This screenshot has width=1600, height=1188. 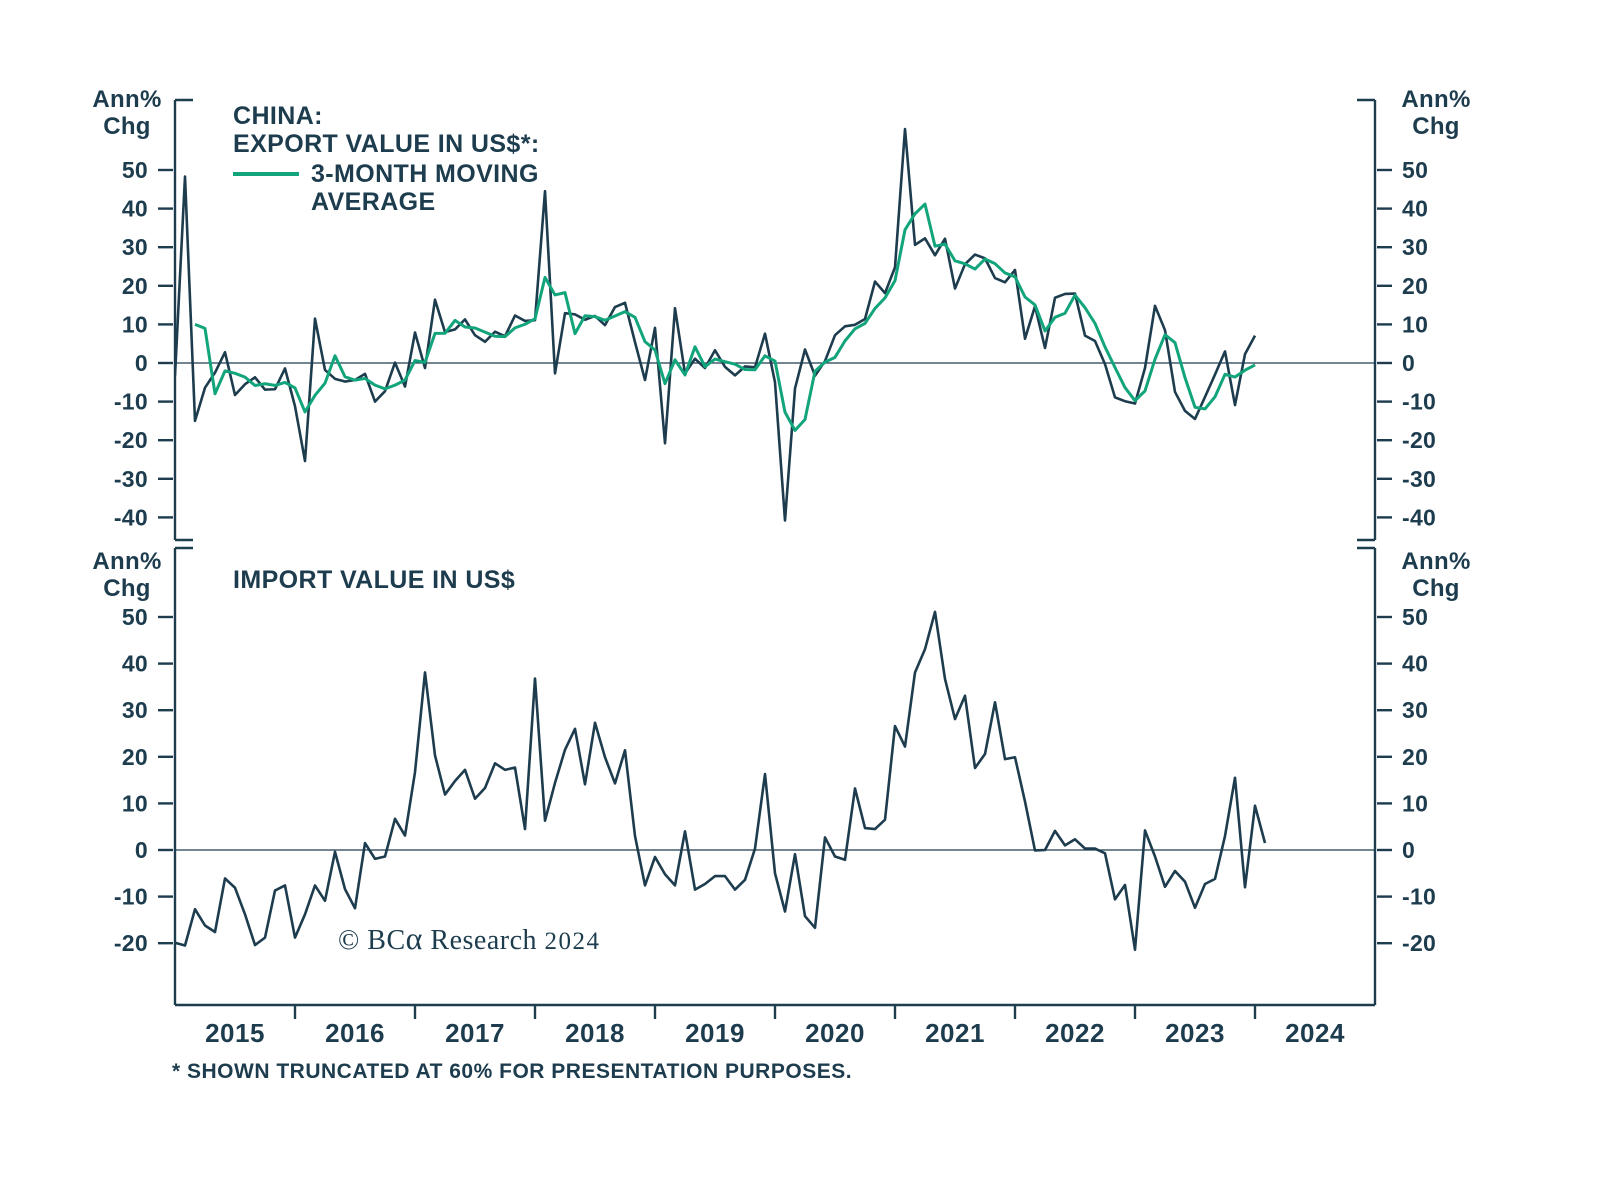 I want to click on top-right-axis-caption: Ann% Chg, so click(x=1436, y=113).